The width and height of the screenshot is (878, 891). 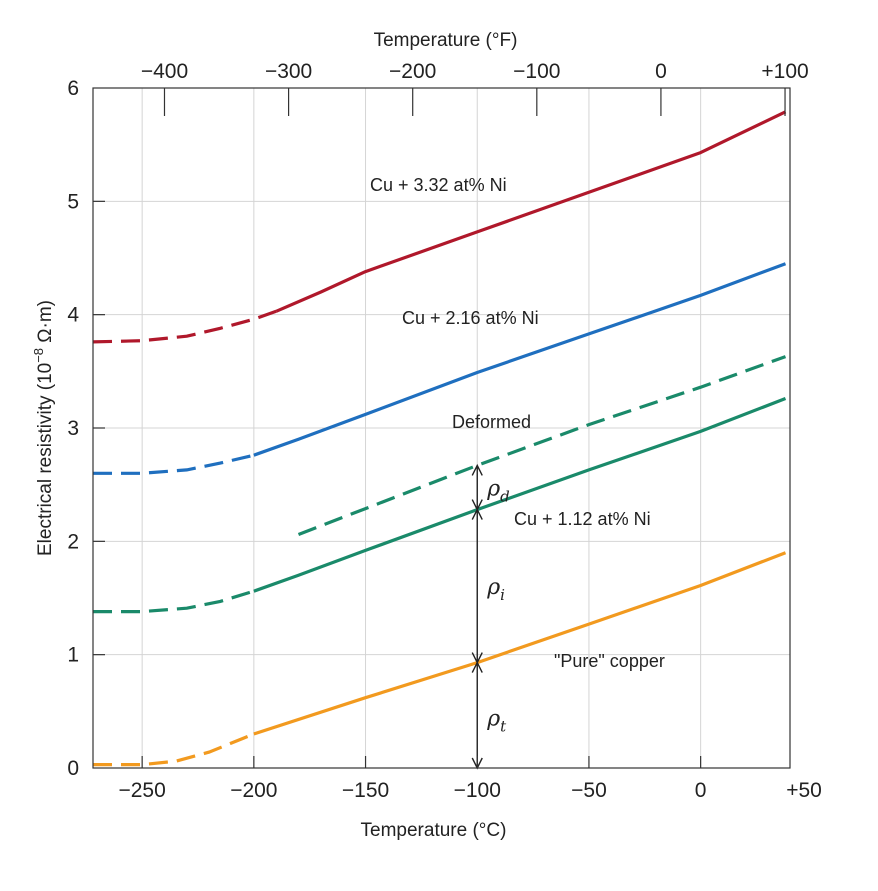 I want to click on x-axis-title: Temperature (°C), so click(x=434, y=830).